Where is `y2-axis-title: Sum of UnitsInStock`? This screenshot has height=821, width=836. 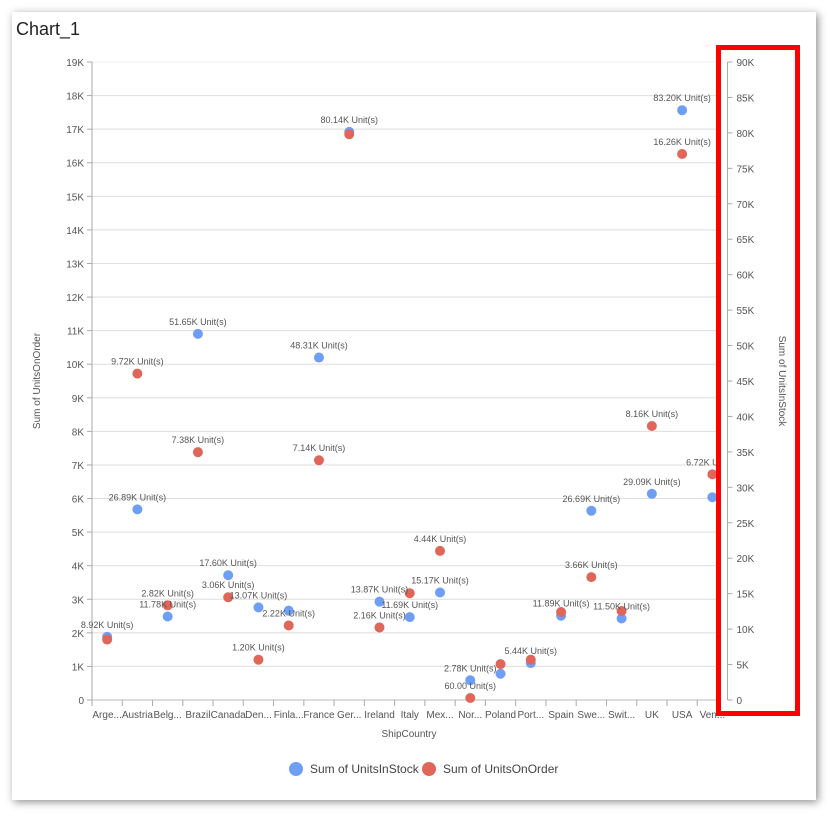
y2-axis-title: Sum of UnitsInStock is located at coordinates (781, 382).